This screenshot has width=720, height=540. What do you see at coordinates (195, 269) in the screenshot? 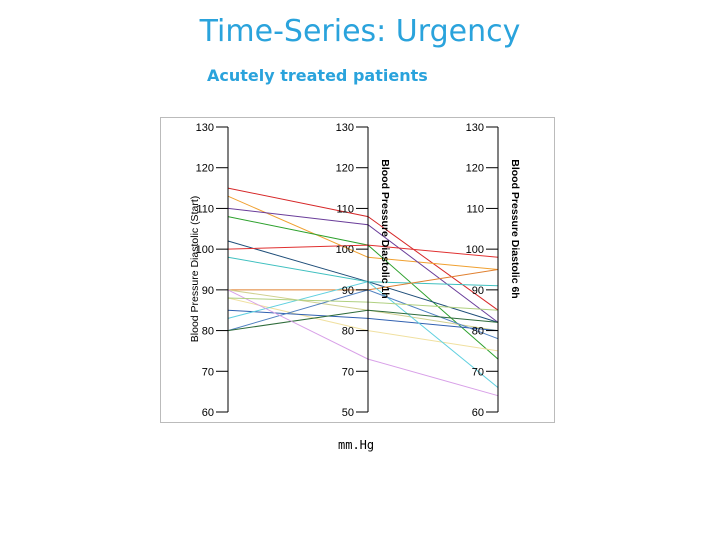
I see `axis-title-1: Blood Pressure Diastolic (Start)` at bounding box center [195, 269].